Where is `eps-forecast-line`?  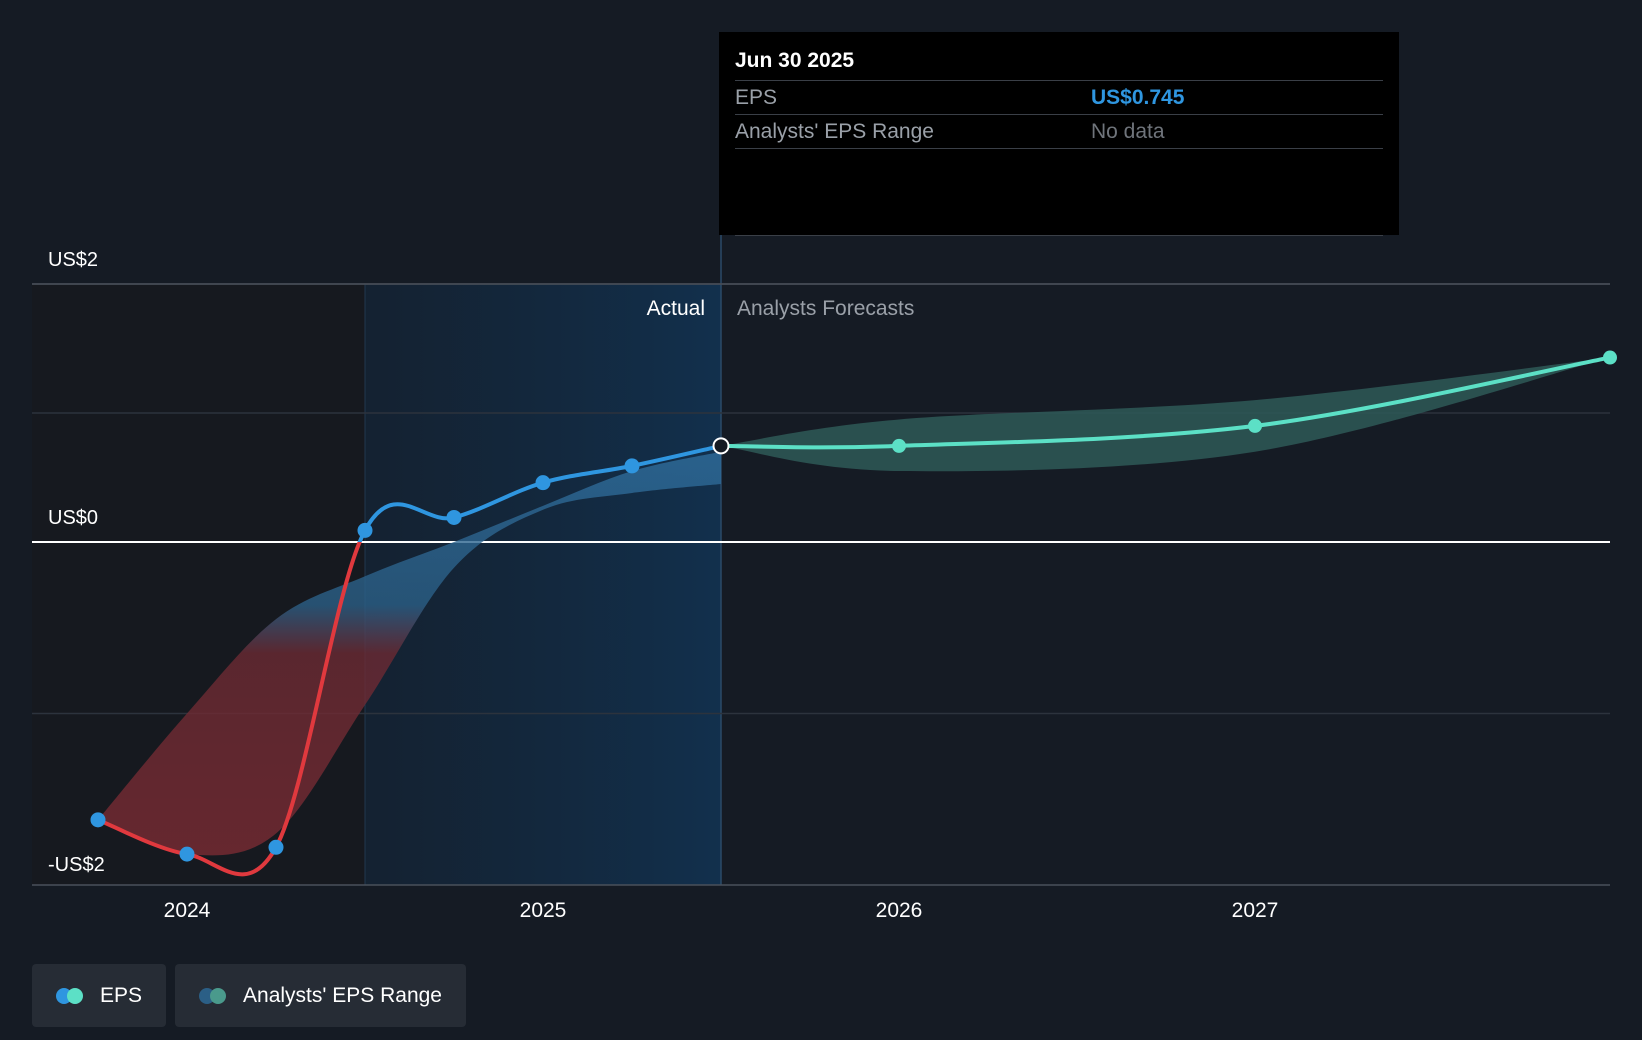
eps-forecast-line is located at coordinates (1165, 402).